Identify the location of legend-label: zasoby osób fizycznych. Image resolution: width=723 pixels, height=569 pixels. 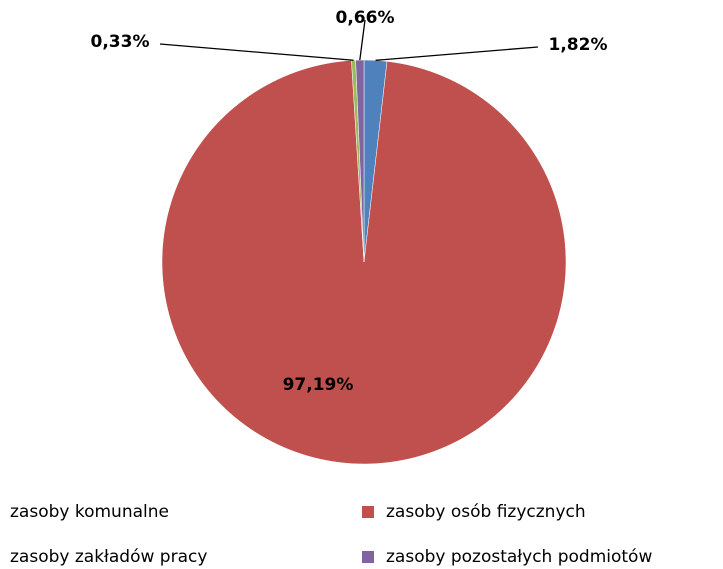
(486, 512).